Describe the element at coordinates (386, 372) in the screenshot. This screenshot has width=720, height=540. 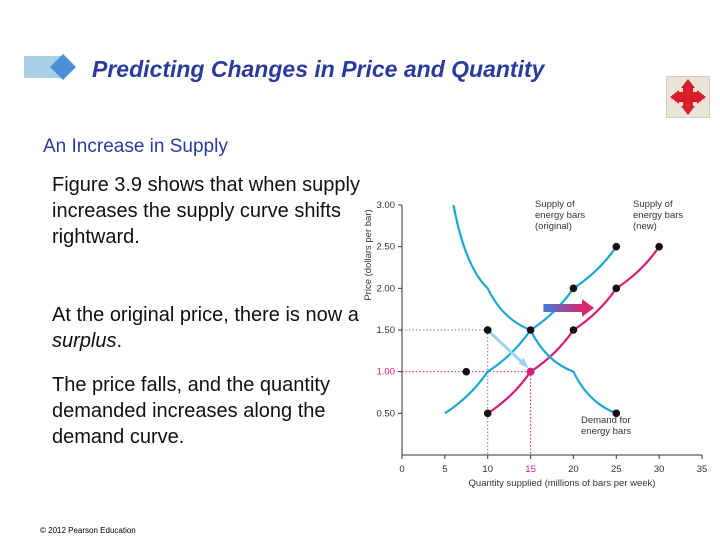
I see `y-tick-label: 1.00` at that location.